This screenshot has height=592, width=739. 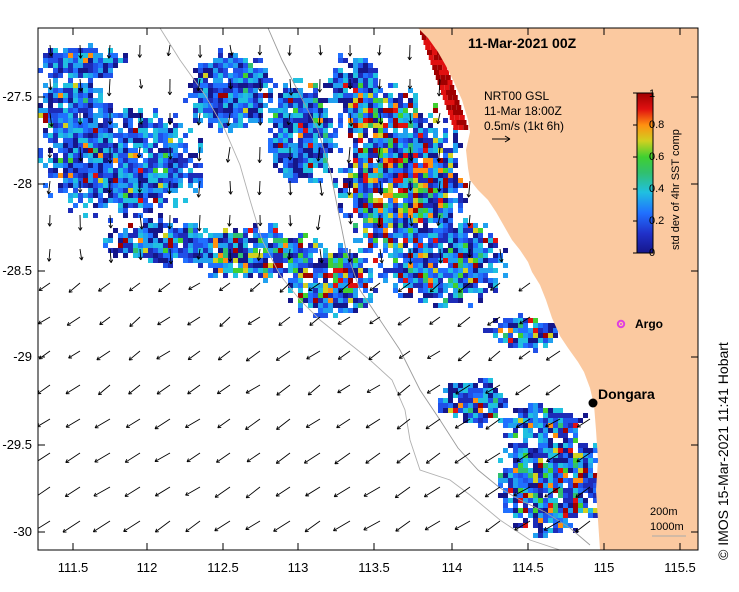 I want to click on y-tick-label: -27.5, so click(x=17, y=96).